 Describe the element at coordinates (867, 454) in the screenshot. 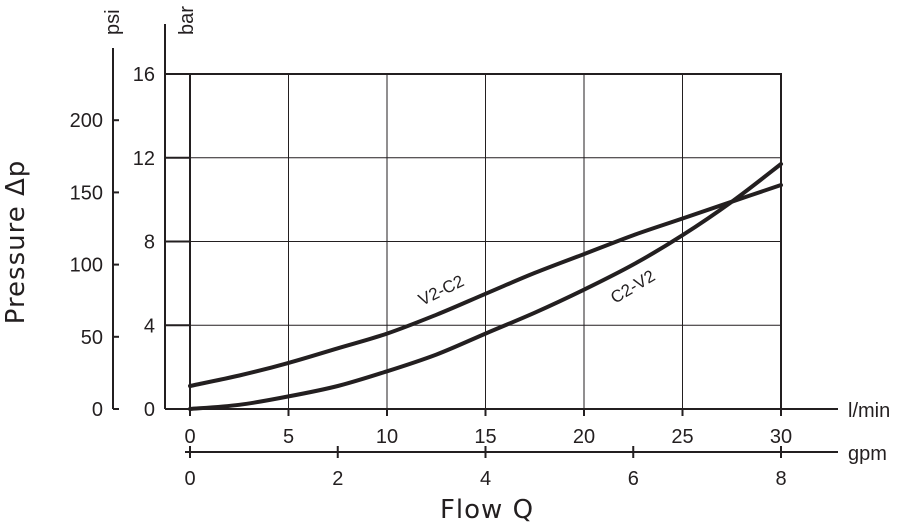

I see `x-axis-unit-gpm: gpm` at that location.